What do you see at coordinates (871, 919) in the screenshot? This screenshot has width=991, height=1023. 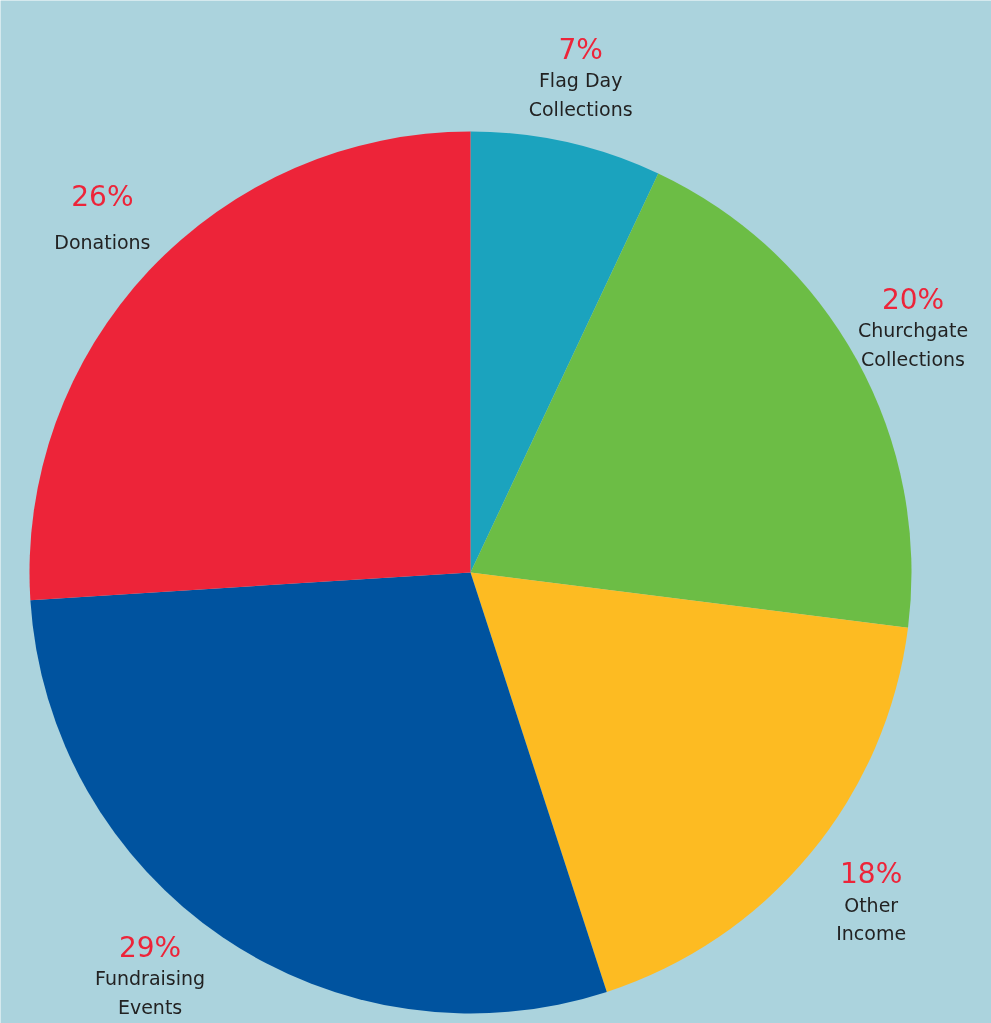 I see `slice-label: Other Income` at bounding box center [871, 919].